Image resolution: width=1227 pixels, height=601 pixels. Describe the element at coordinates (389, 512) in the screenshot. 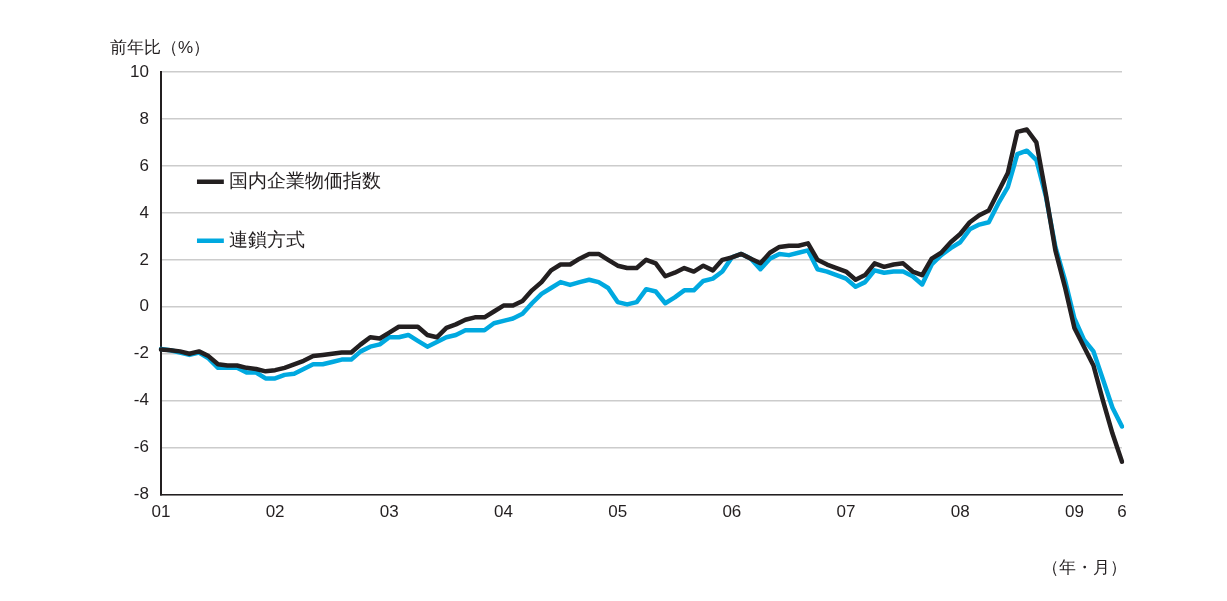

I see `x-tick-label: 03` at that location.